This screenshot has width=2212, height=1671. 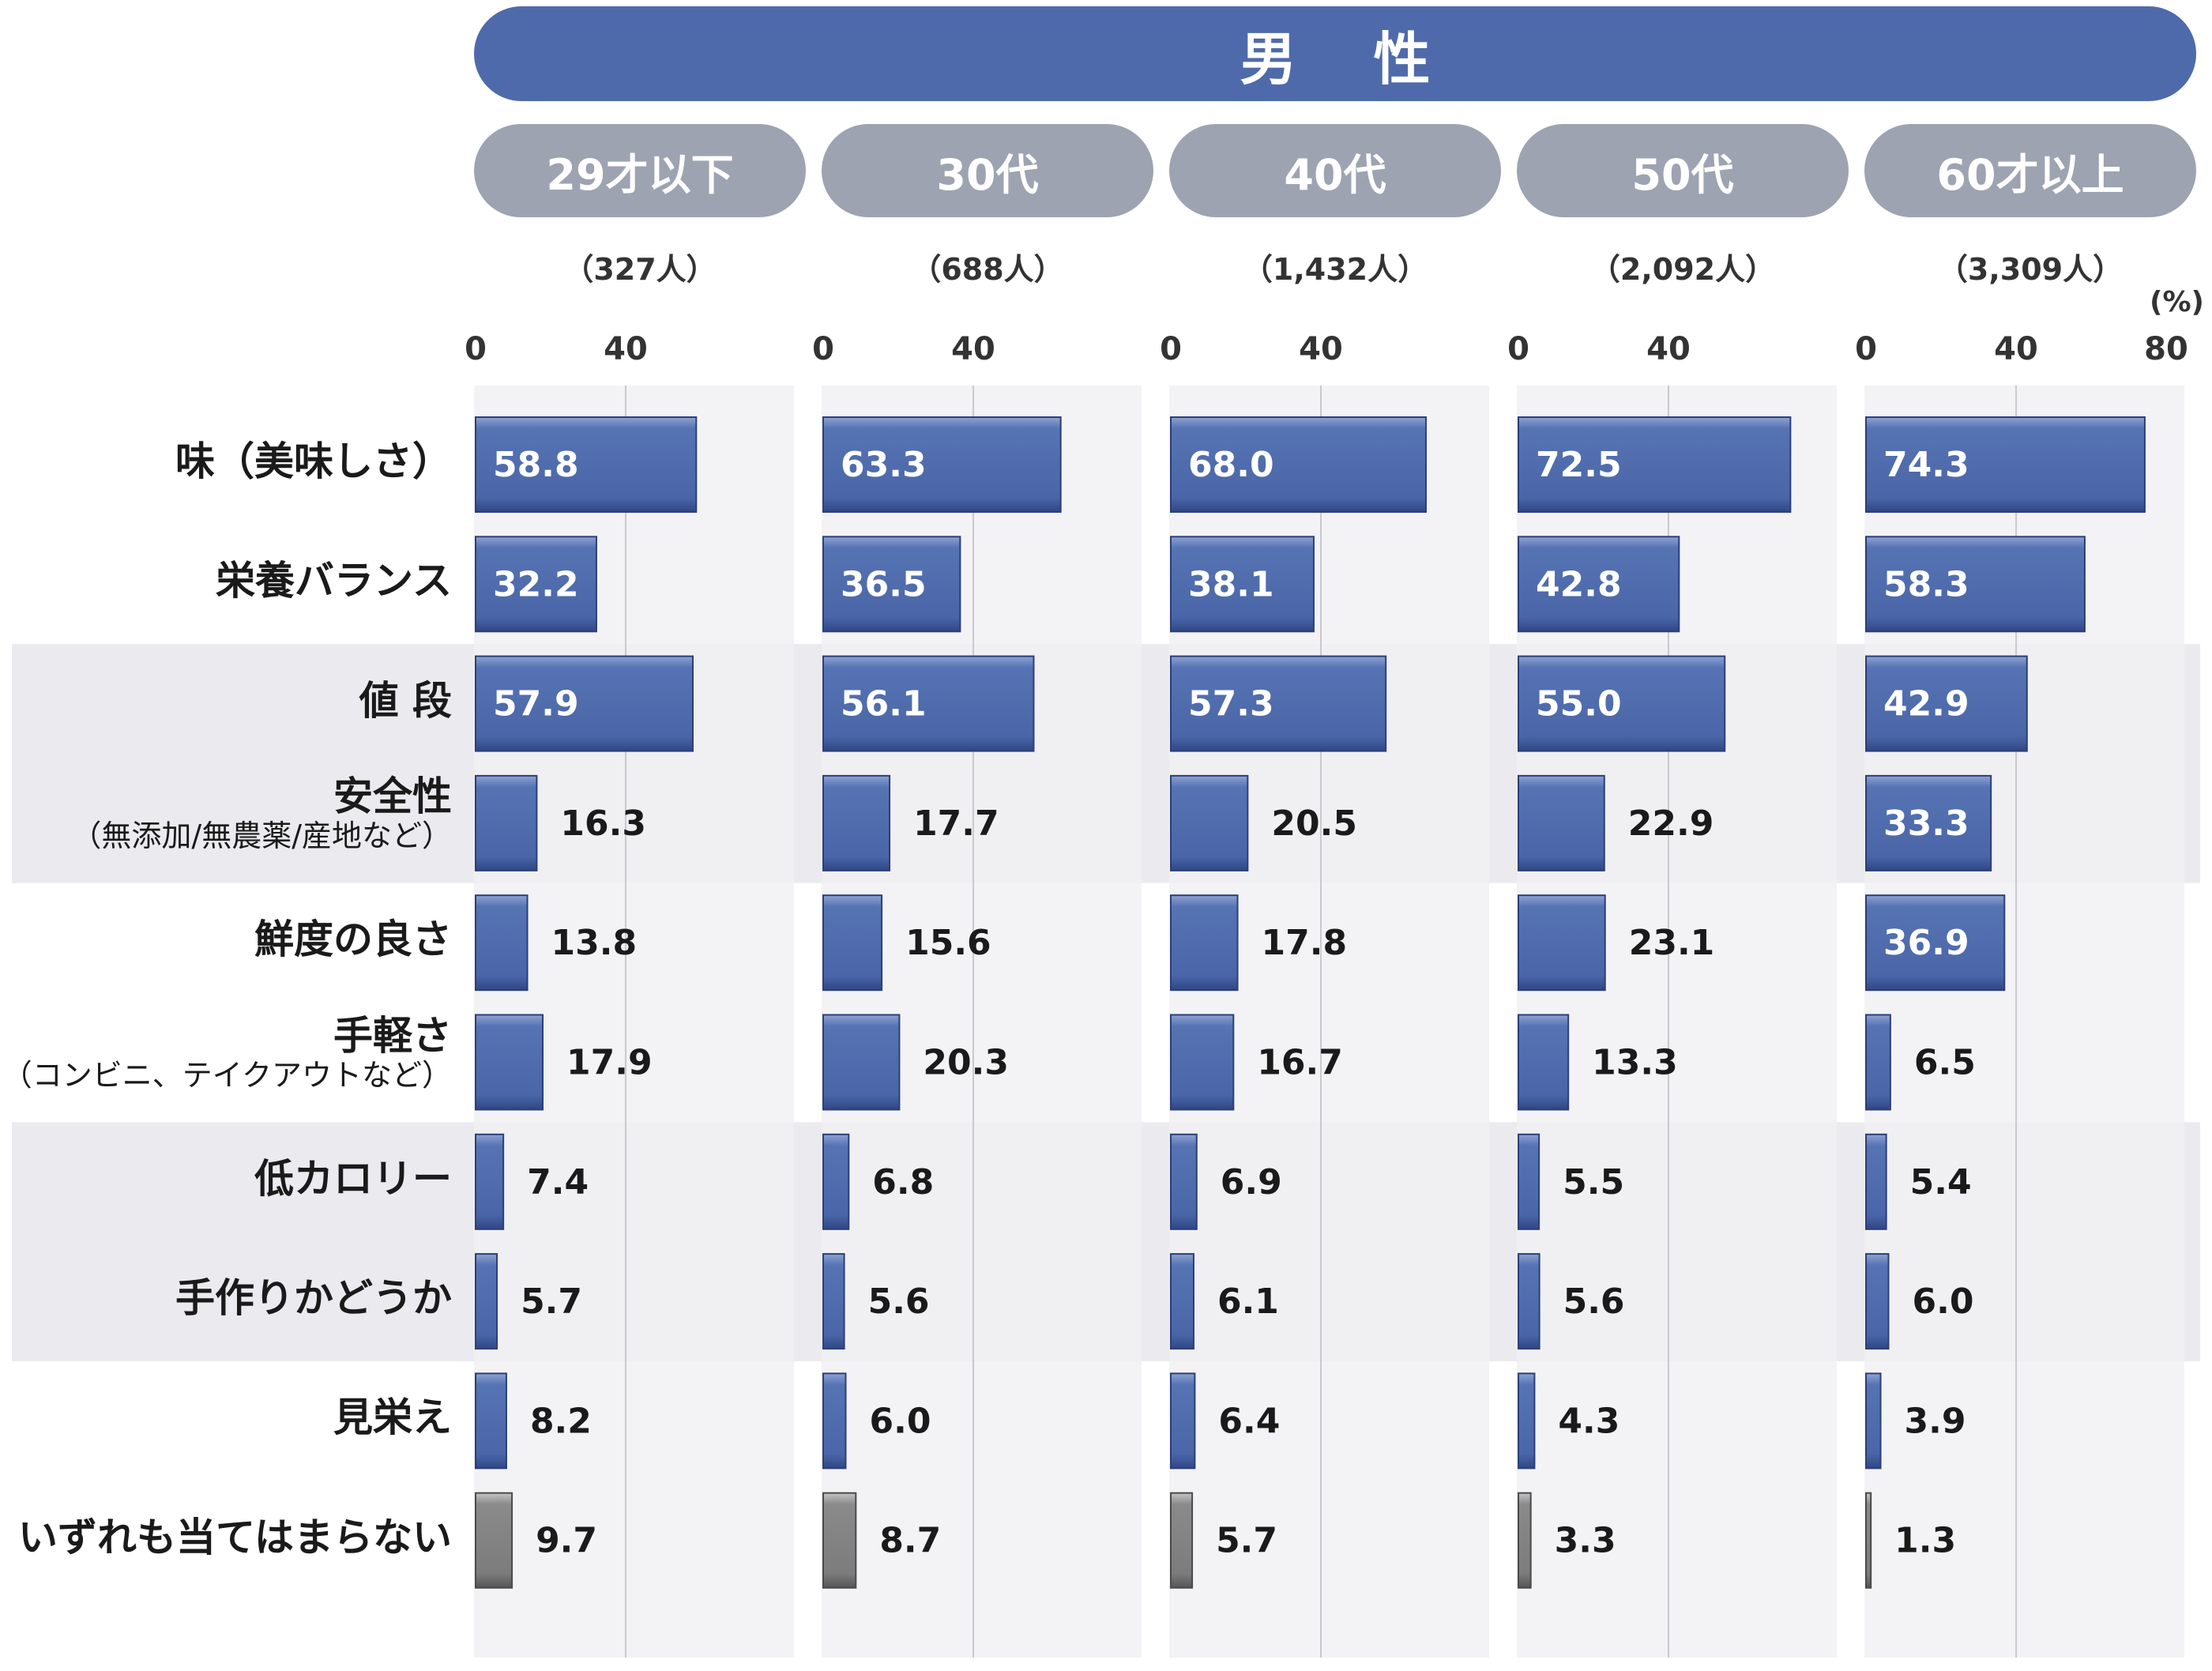 What do you see at coordinates (313, 1298) in the screenshot?
I see `category-label-text: 手作りかどうか` at bounding box center [313, 1298].